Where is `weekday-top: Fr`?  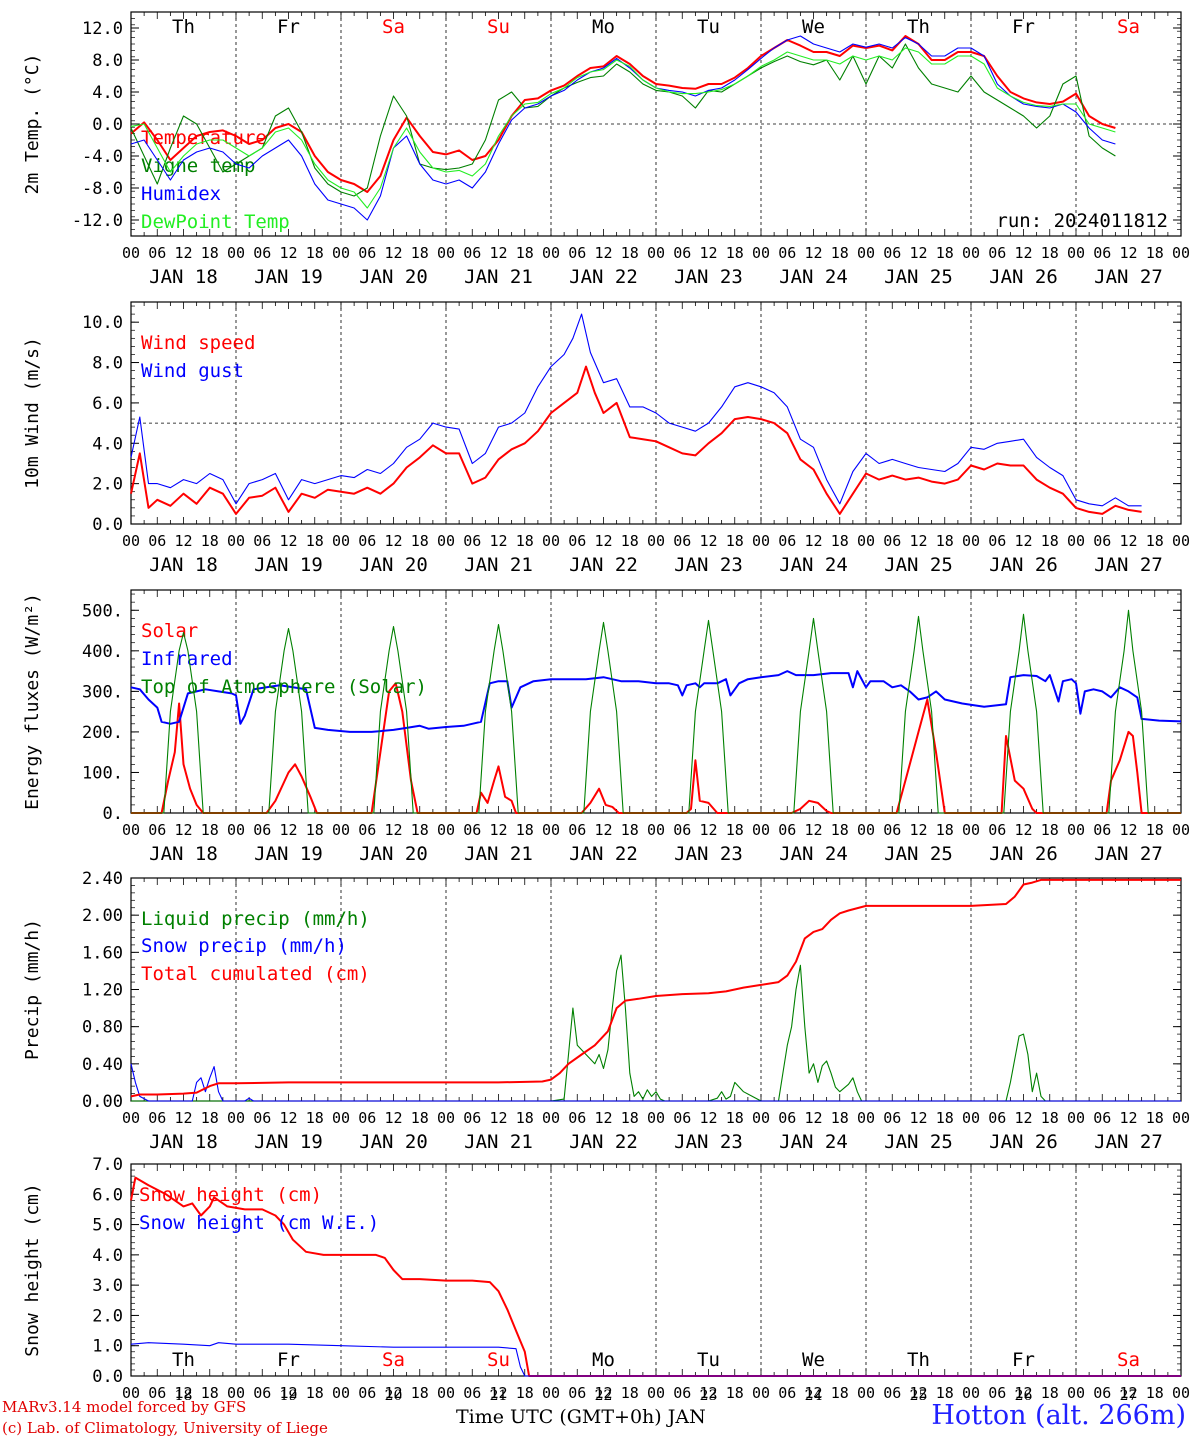
weekday-top: Fr is located at coordinates (288, 27).